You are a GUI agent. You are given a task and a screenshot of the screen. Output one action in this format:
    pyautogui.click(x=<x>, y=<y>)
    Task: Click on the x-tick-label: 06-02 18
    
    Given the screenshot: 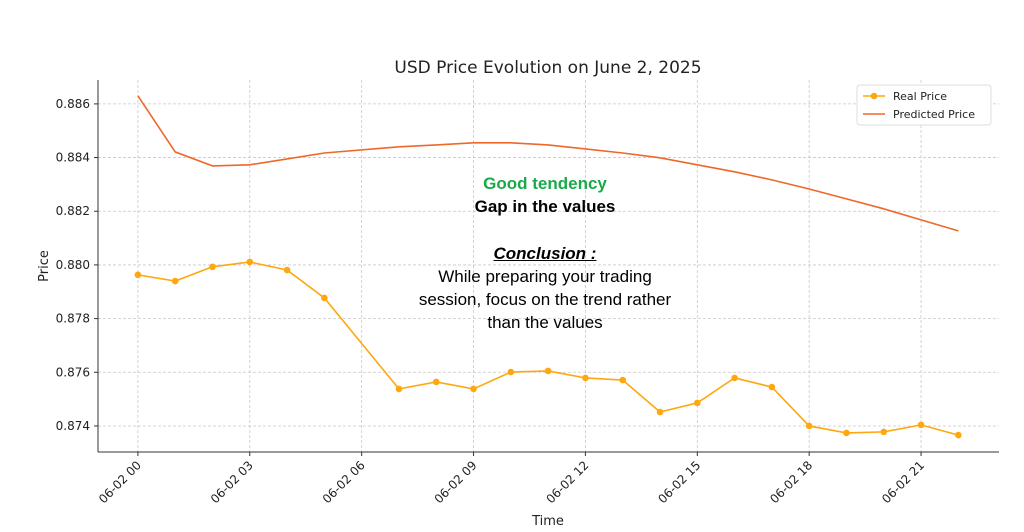 What is the action you would take?
    pyautogui.click(x=791, y=482)
    